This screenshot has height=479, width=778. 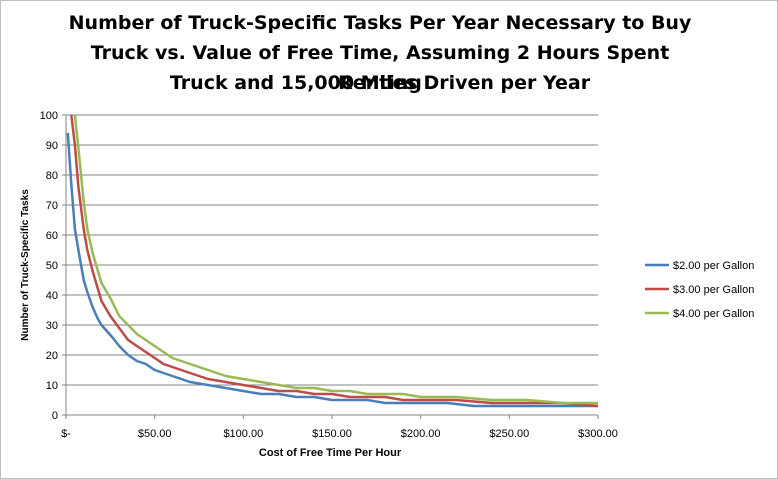 I want to click on y-tick-label: 70, so click(x=52, y=206).